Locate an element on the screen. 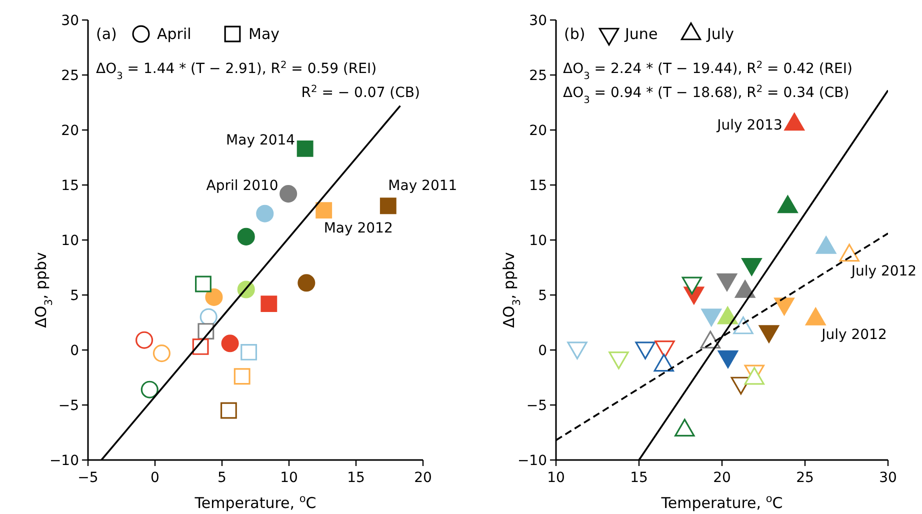  x-tick-label: 5 is located at coordinates (222, 478).